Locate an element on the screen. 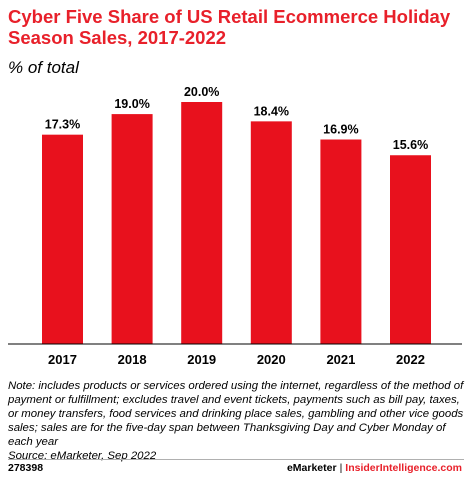 The height and width of the screenshot is (480, 470). category-label-2022: 2022 is located at coordinates (410, 359).